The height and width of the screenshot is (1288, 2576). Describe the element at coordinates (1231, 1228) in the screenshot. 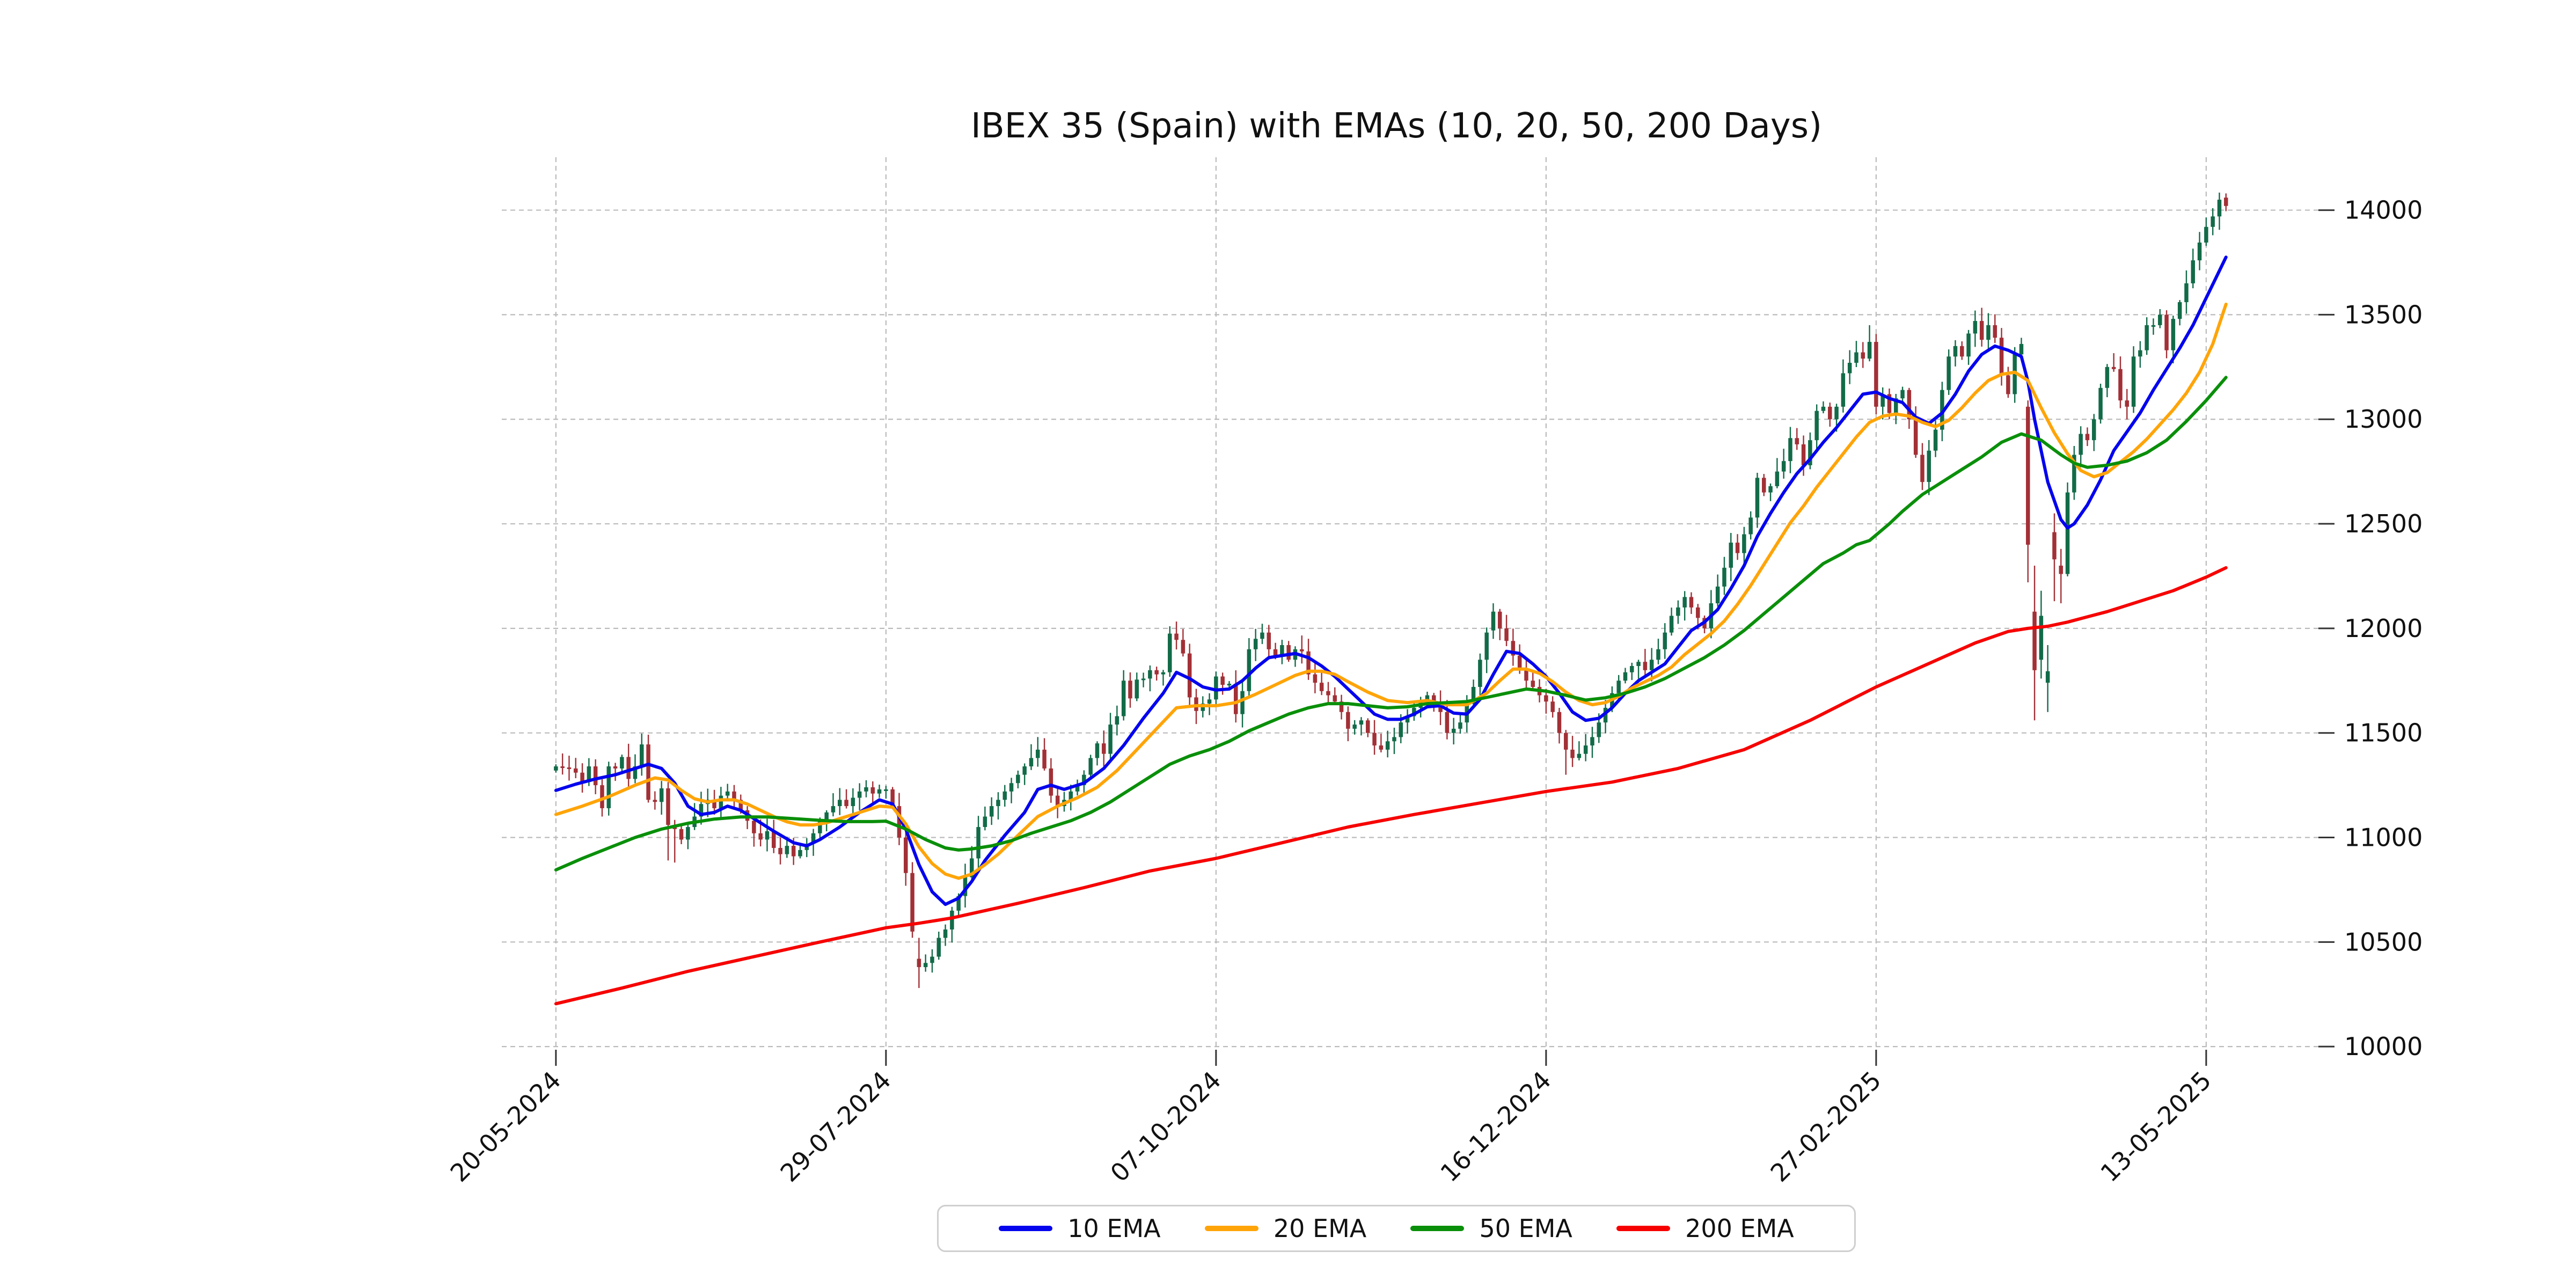

I see `ema20-line-swatch` at that location.